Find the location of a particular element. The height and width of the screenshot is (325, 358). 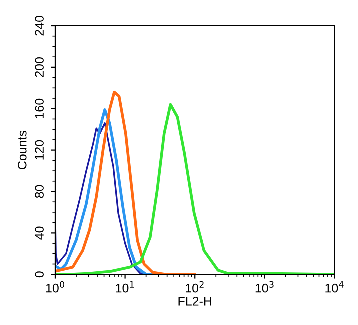

y-tick-label: 0 is located at coordinates (39, 275).